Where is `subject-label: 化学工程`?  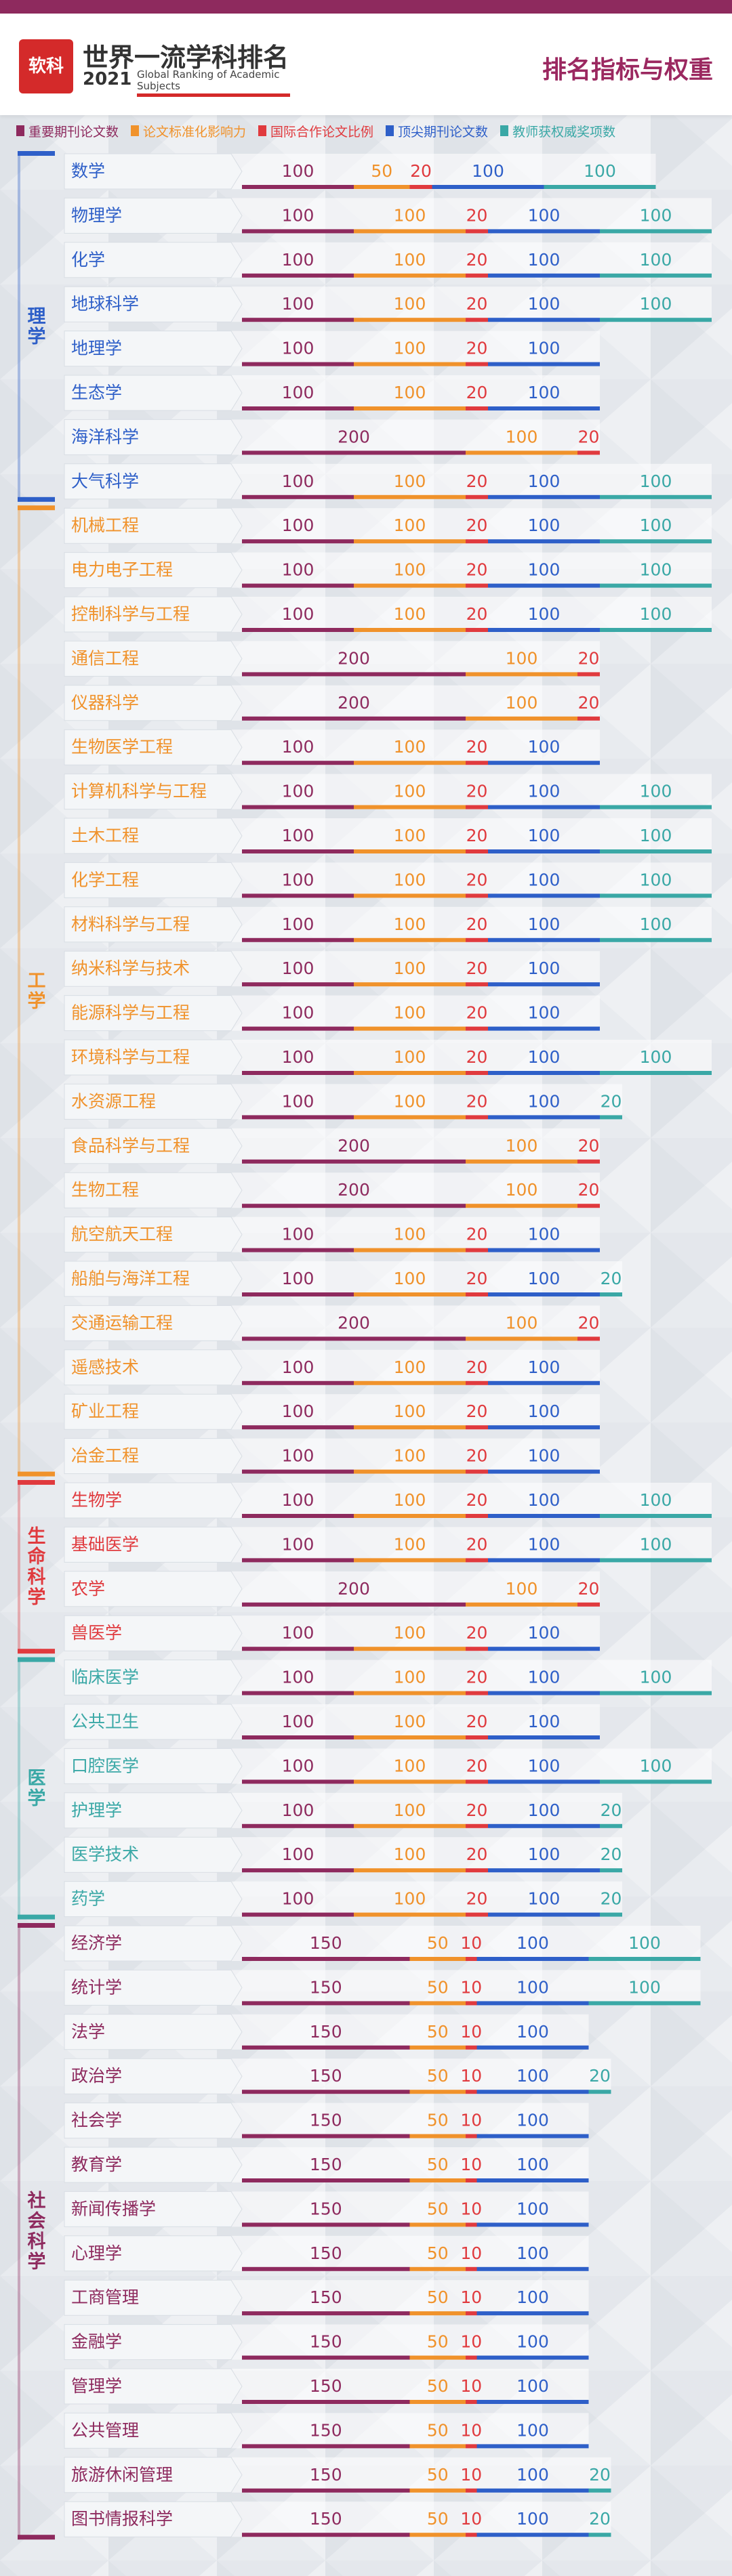 subject-label: 化学工程 is located at coordinates (105, 879).